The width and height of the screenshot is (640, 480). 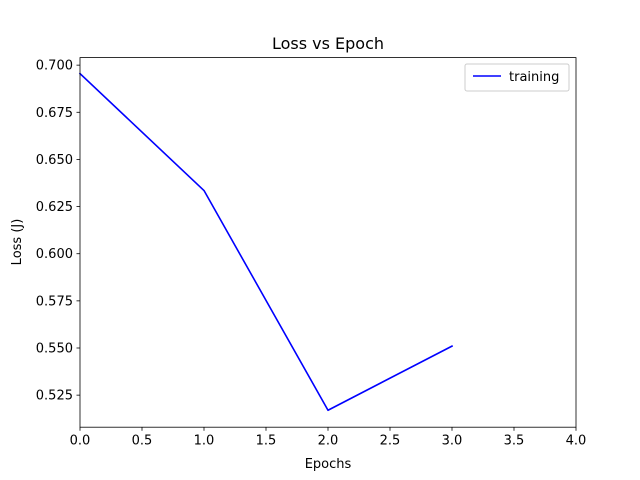 What do you see at coordinates (54, 349) in the screenshot?
I see `y-tick-label: 0.550` at bounding box center [54, 349].